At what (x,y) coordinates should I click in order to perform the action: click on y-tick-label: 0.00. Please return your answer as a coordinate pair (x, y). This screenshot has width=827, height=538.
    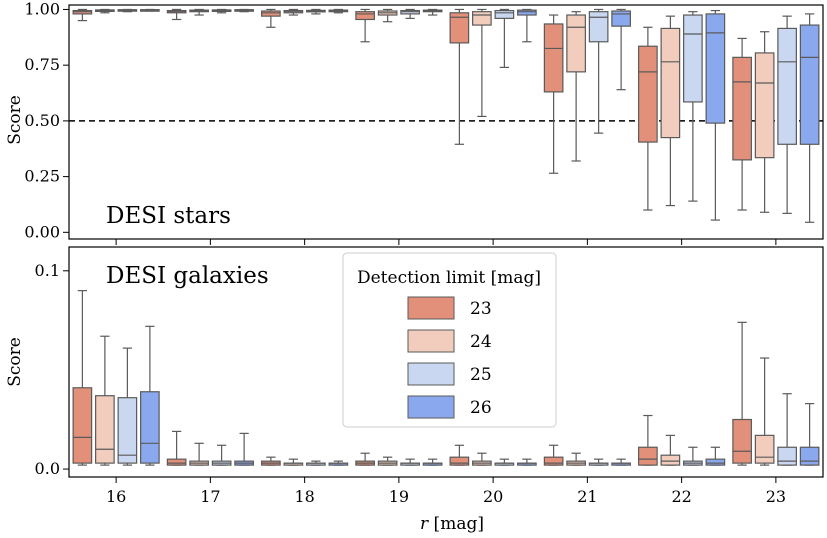
    Looking at the image, I should click on (42, 231).